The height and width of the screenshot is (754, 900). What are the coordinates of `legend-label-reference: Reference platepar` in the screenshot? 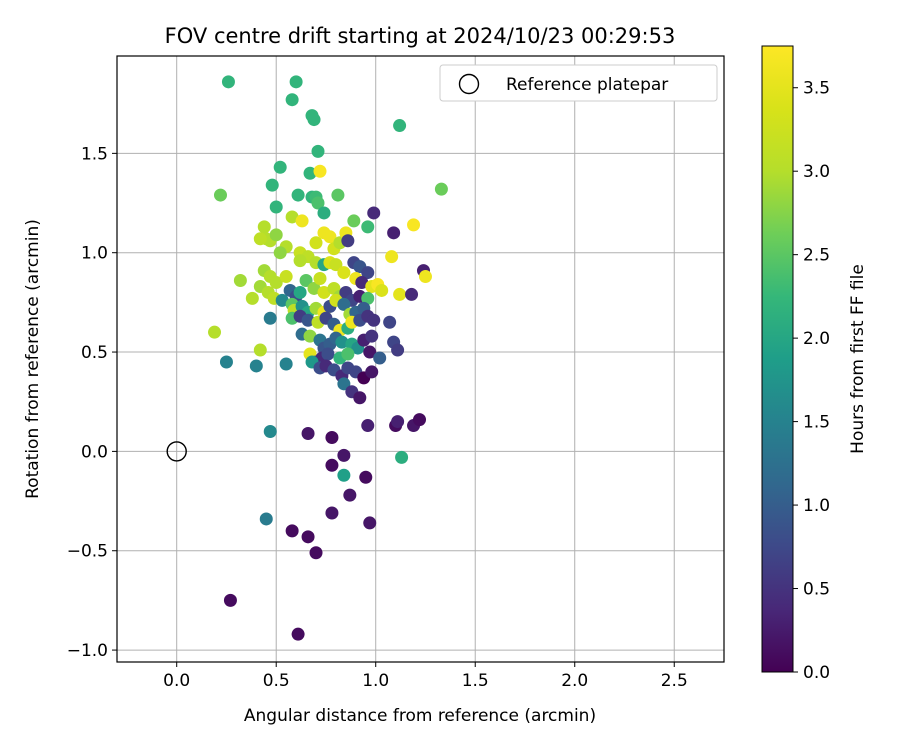 It's located at (587, 85).